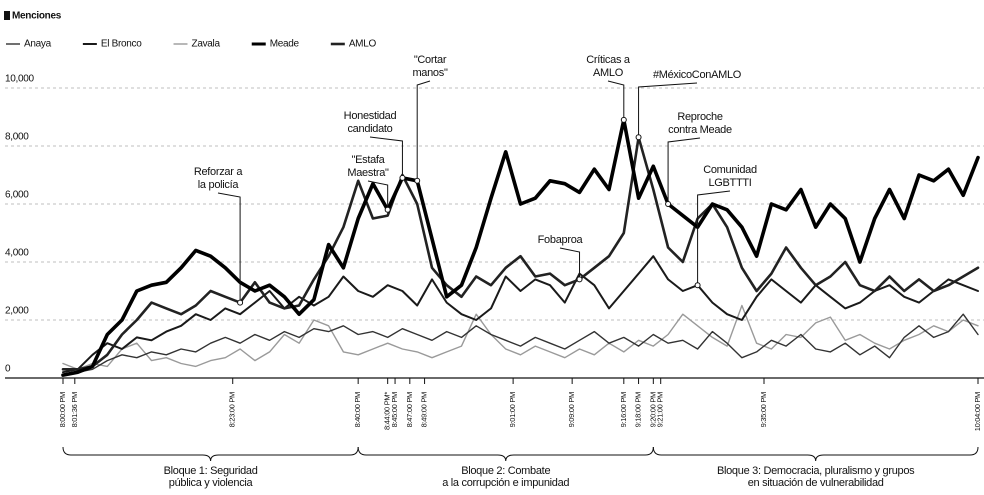 Image resolution: width=984 pixels, height=495 pixels. I want to click on annotation-text: AMLO, so click(608, 73).